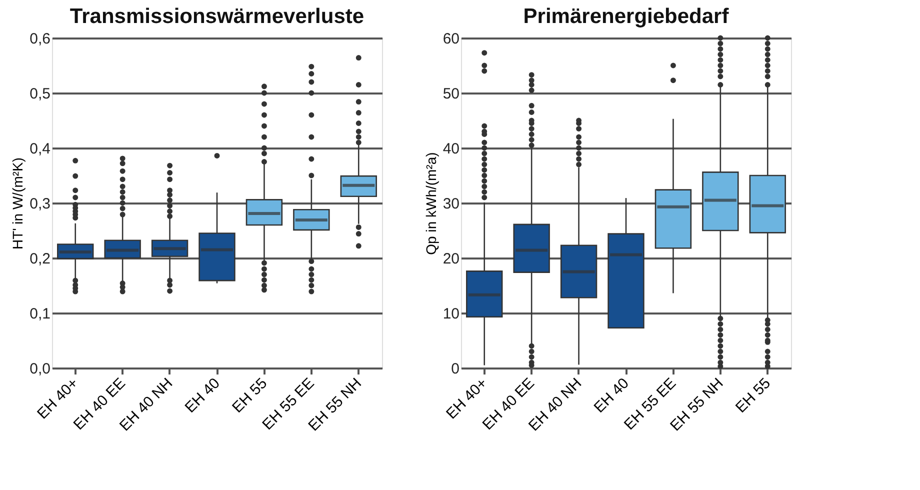 Image resolution: width=920 pixels, height=490 pixels. What do you see at coordinates (626, 16) in the screenshot?
I see `chart-title: Primärenergiebedarf` at bounding box center [626, 16].